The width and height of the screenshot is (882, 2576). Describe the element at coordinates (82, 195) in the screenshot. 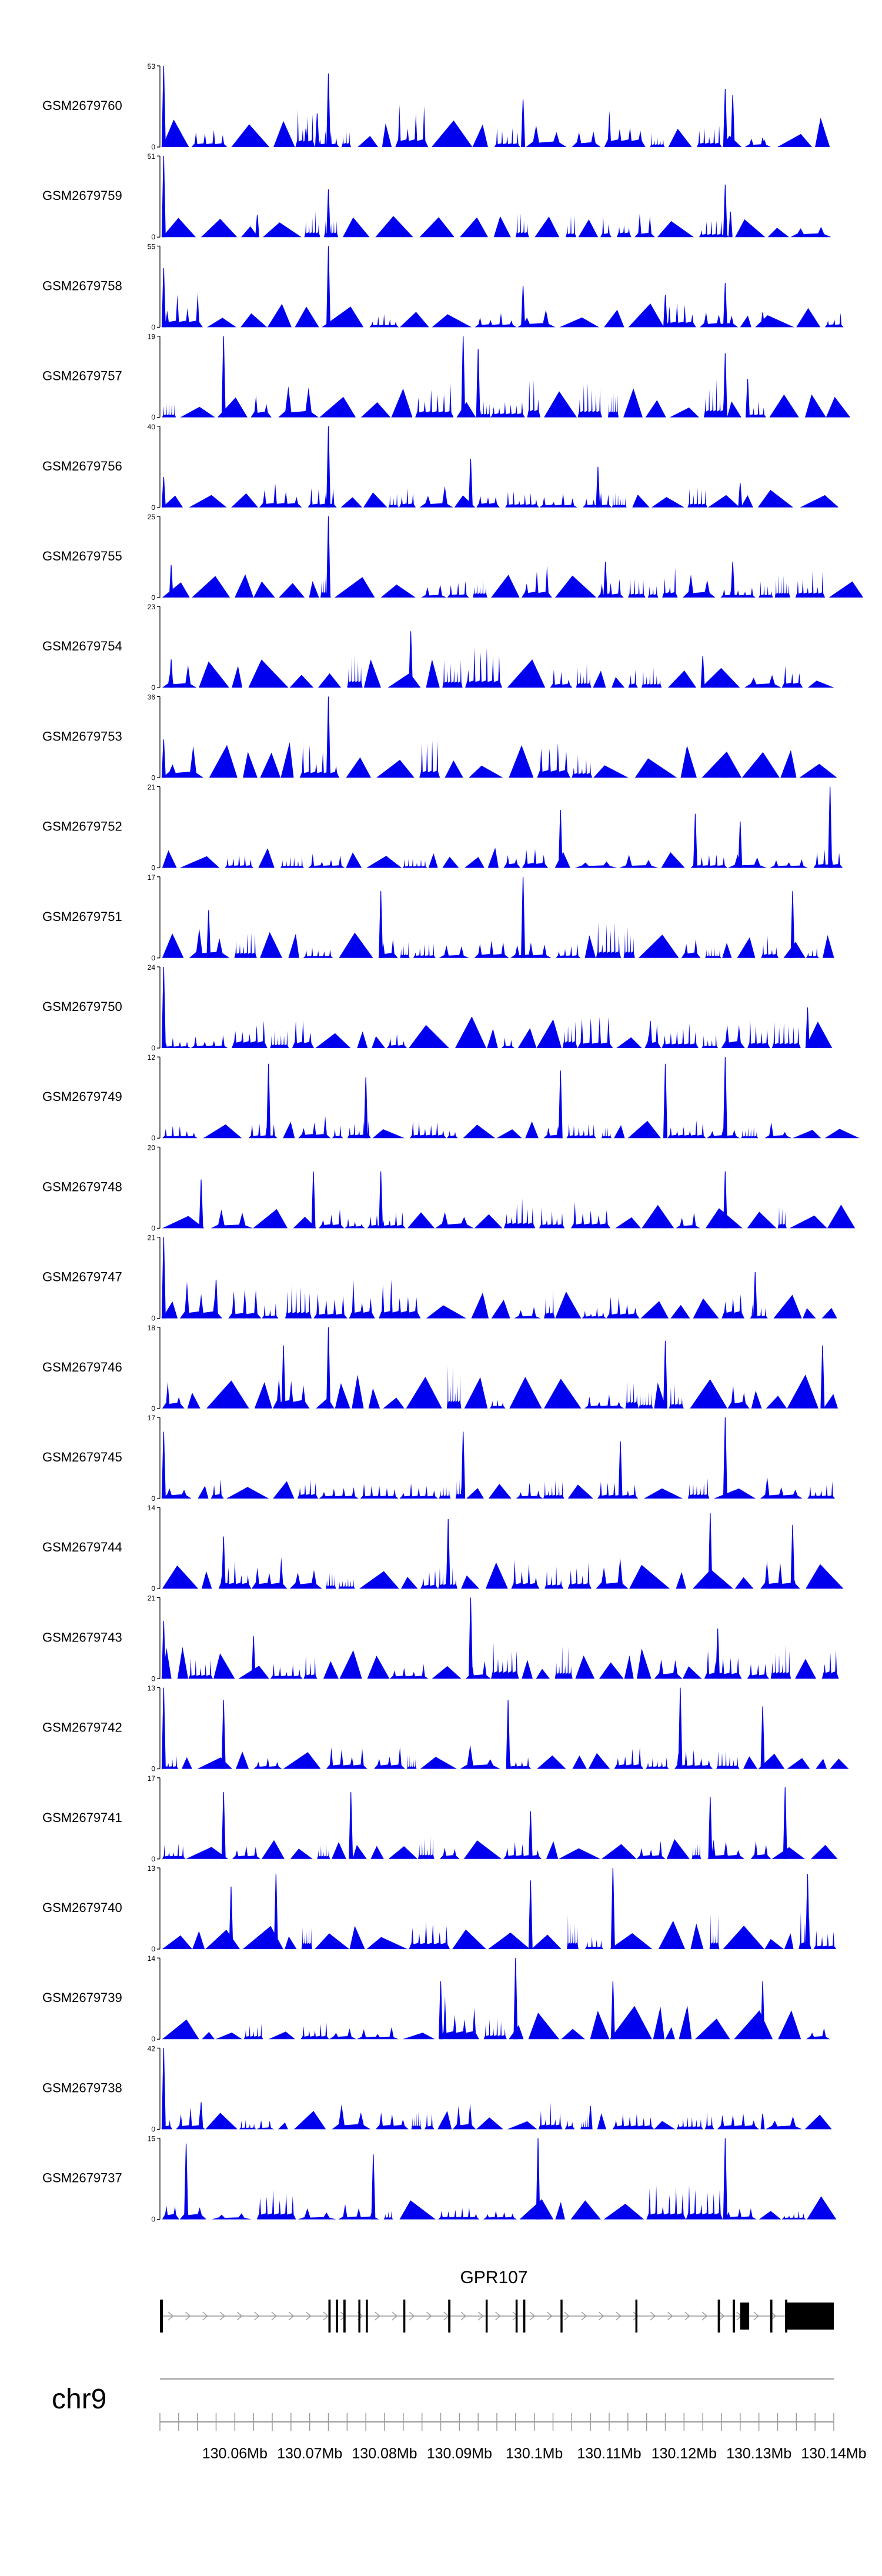

I see `track-label: GSM2679759` at that location.